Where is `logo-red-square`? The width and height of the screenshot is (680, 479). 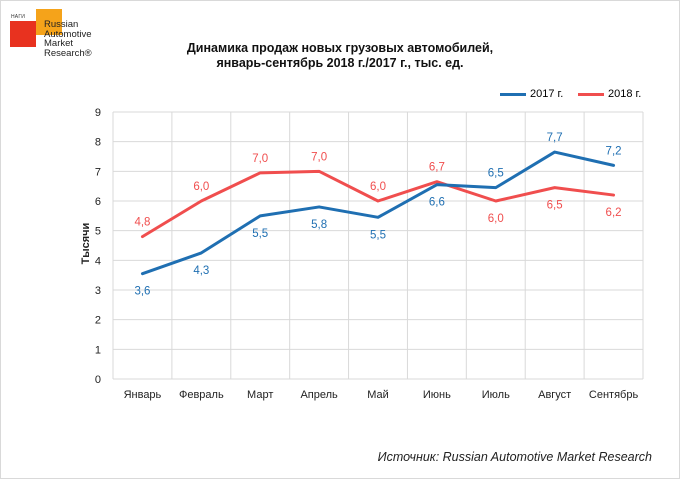
logo-red-square is located at coordinates (23, 34).